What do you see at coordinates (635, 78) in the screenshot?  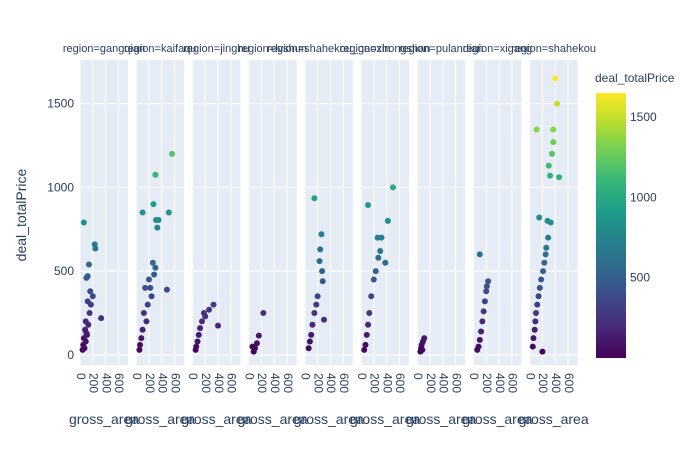 I see `colorbar-title: deal_totalPrice` at bounding box center [635, 78].